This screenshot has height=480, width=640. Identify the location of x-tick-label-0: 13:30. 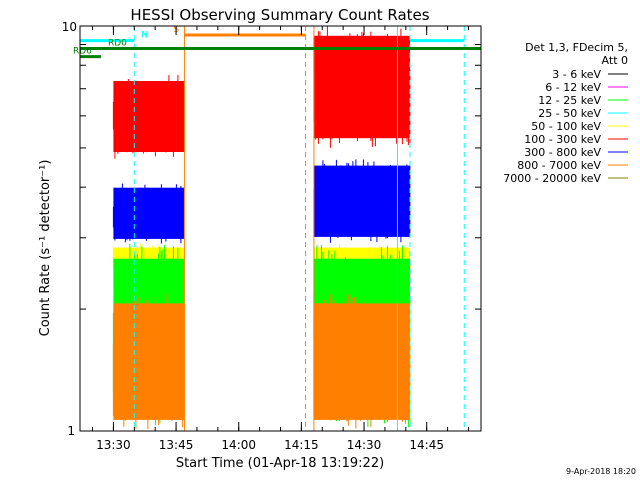
(113, 445).